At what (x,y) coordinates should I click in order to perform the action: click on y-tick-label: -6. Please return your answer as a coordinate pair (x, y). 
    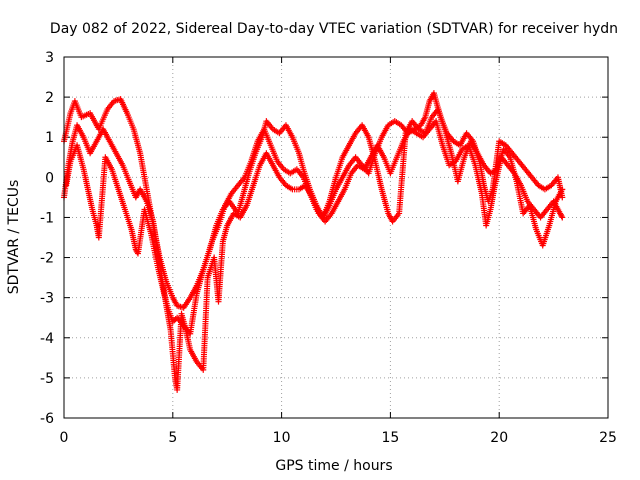
    Looking at the image, I should click on (47, 419).